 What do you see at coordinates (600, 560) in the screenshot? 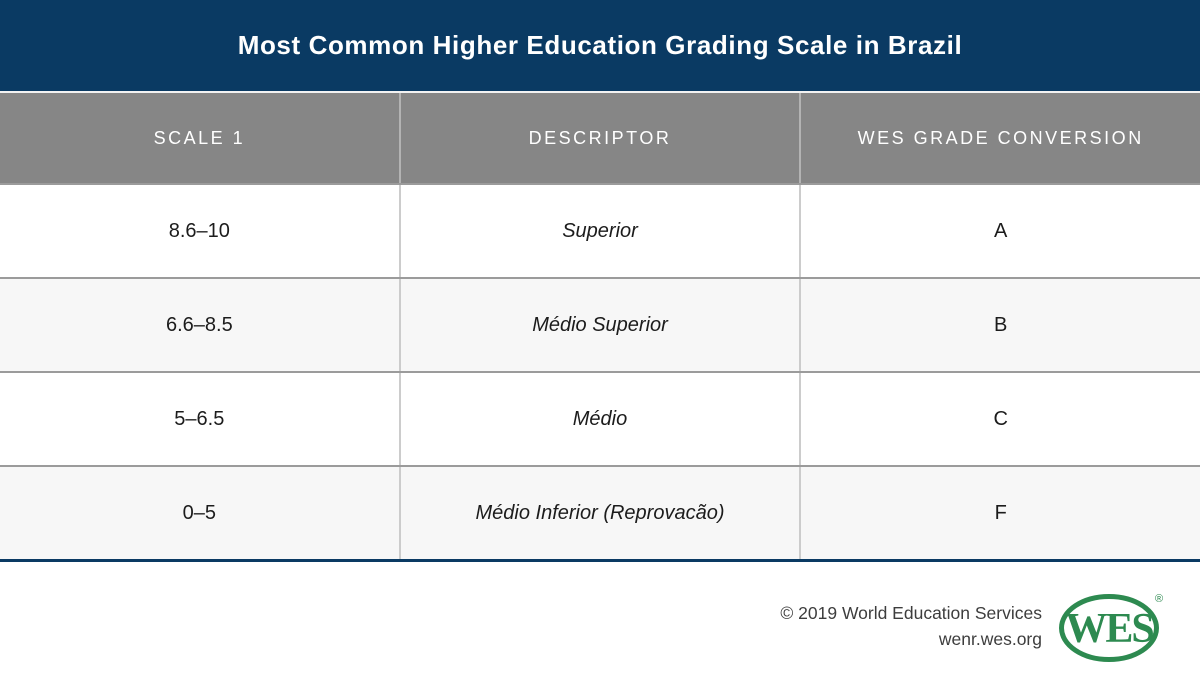
I see `table-bottom-rule` at bounding box center [600, 560].